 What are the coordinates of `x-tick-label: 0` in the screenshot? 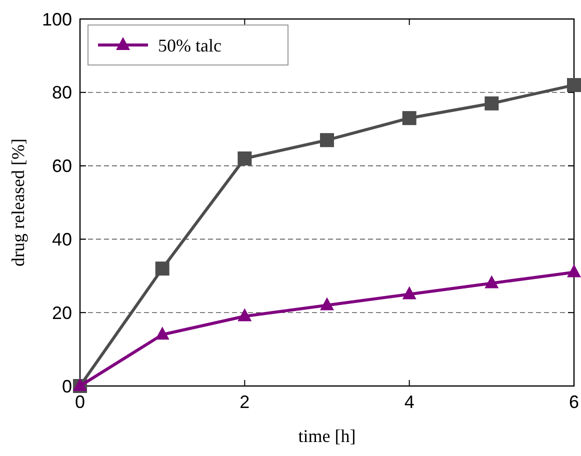 It's located at (80, 402).